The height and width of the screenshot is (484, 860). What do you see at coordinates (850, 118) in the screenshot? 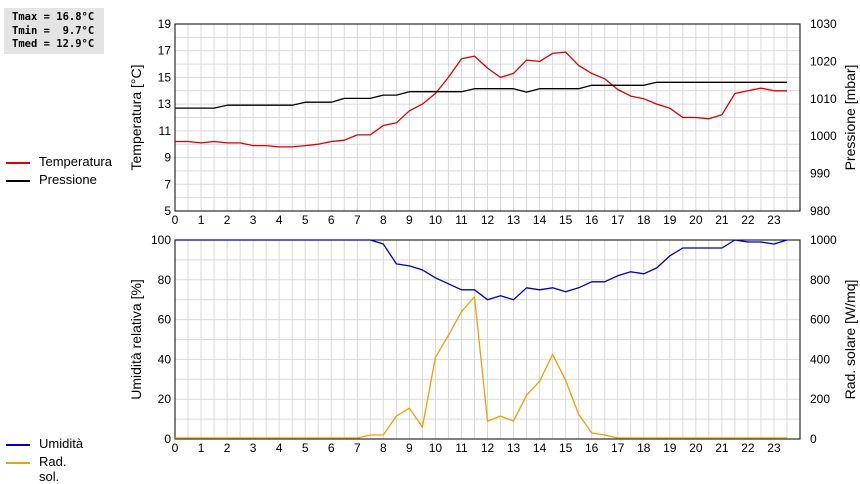
I see `y-right-axis-label: Pressione [mbar]` at bounding box center [850, 118].